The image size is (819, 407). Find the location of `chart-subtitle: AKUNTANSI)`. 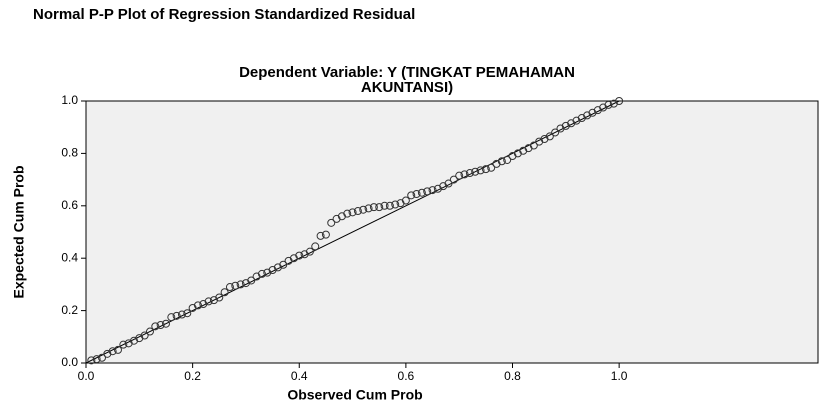

chart-subtitle: AKUNTANSI) is located at coordinates (407, 87).